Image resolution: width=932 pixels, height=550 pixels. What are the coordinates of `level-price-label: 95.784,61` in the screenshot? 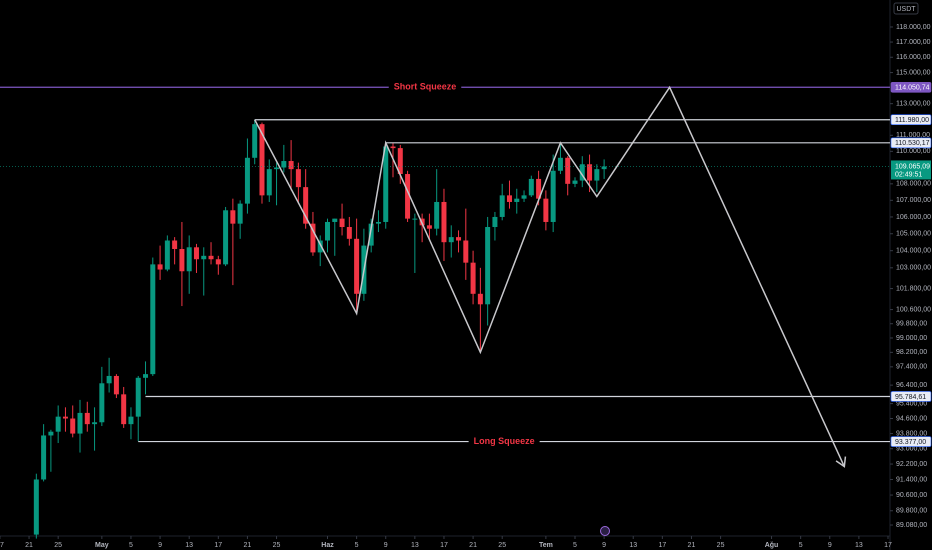 It's located at (910, 397).